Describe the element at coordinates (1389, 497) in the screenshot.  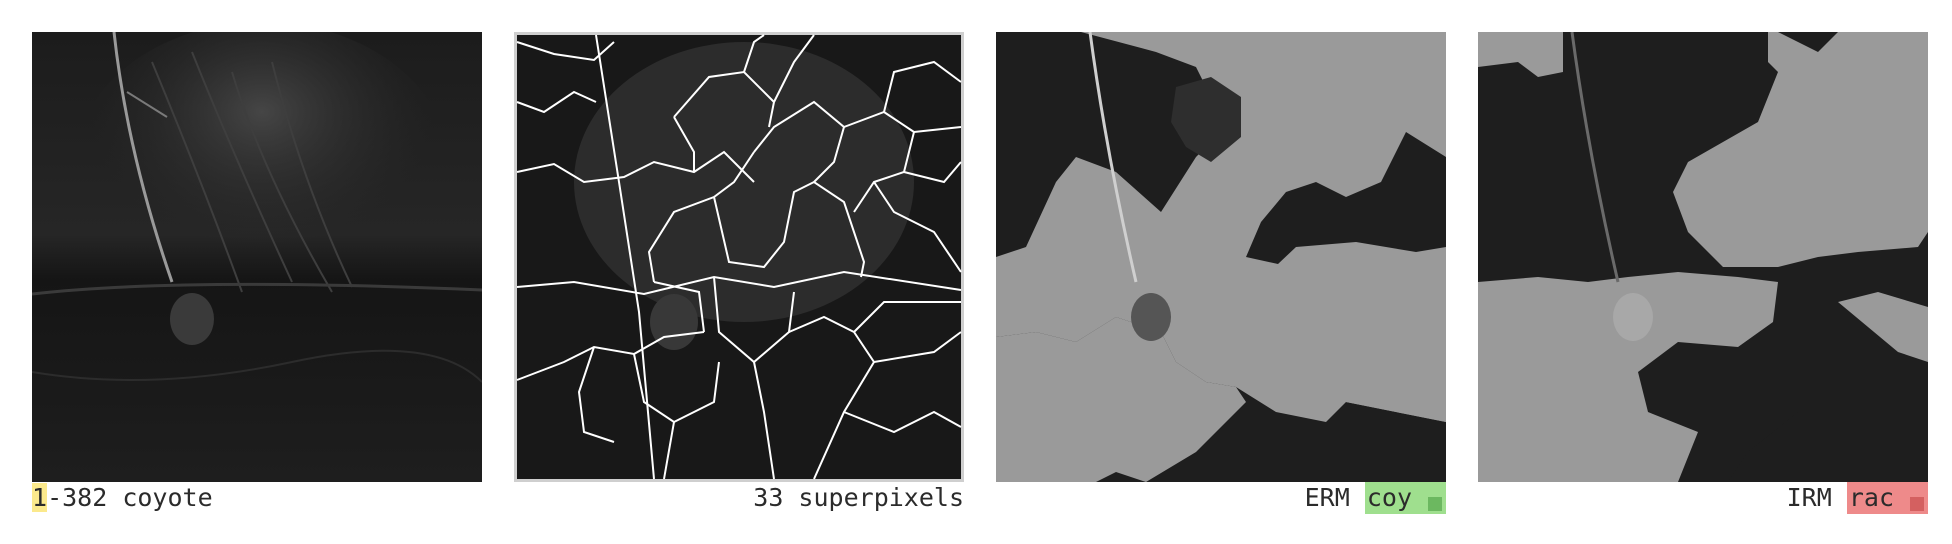
I see `prediction-label: coy` at that location.